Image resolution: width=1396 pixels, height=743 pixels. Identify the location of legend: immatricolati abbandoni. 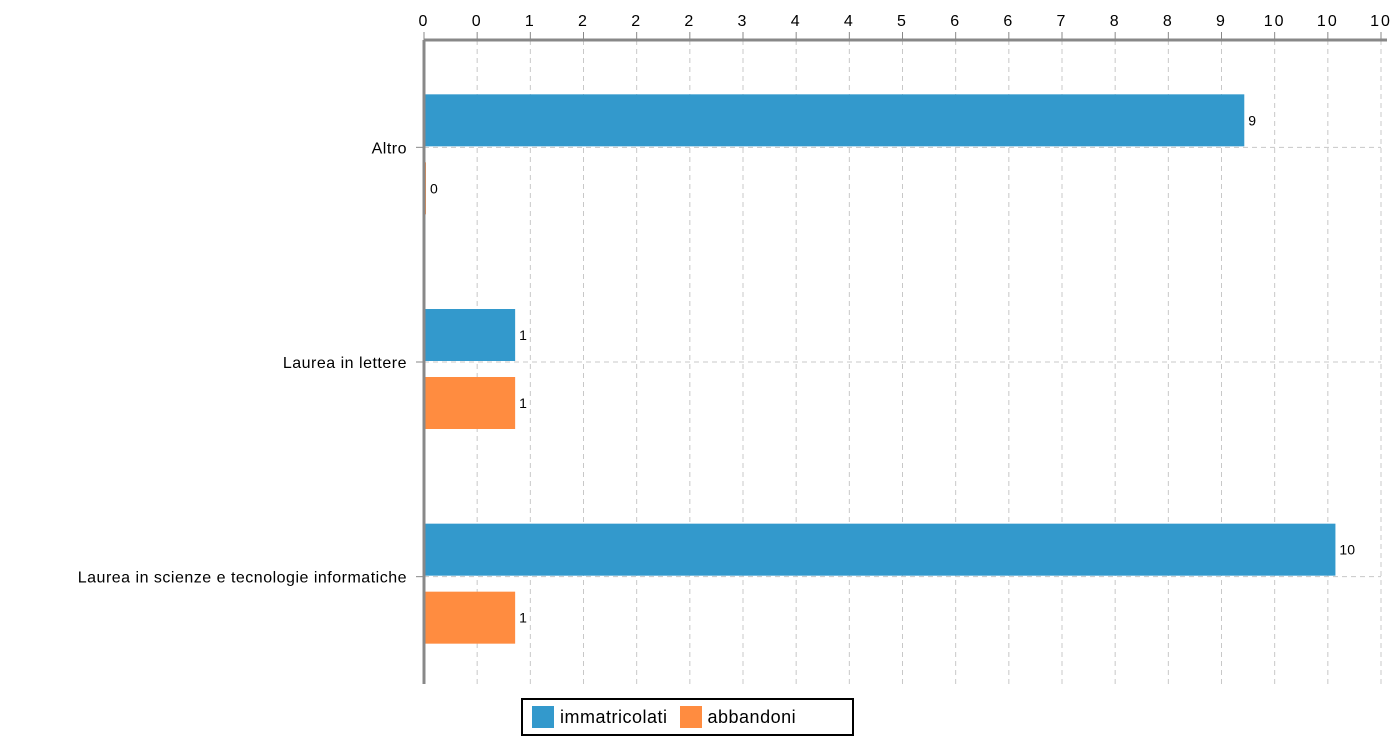
(687, 717).